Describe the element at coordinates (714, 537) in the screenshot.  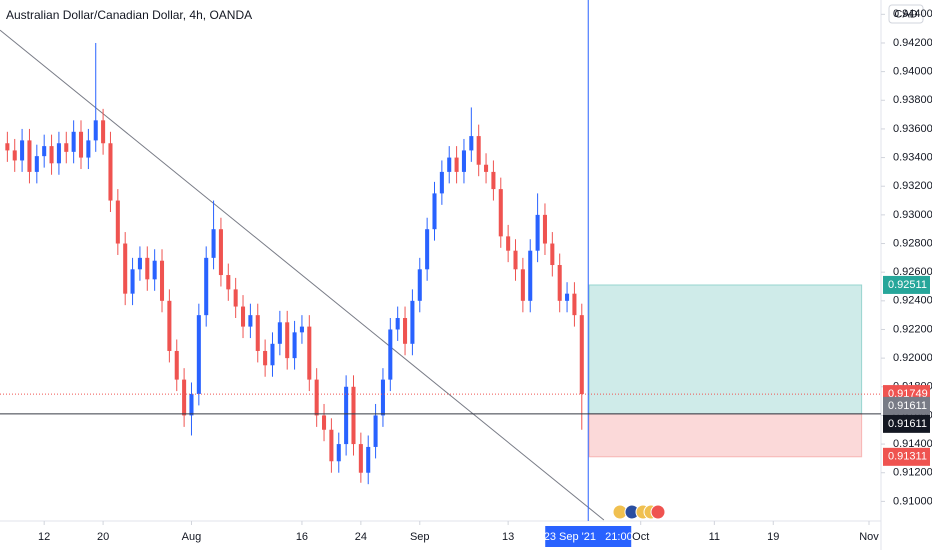
I see `x-tick-label: 11` at that location.